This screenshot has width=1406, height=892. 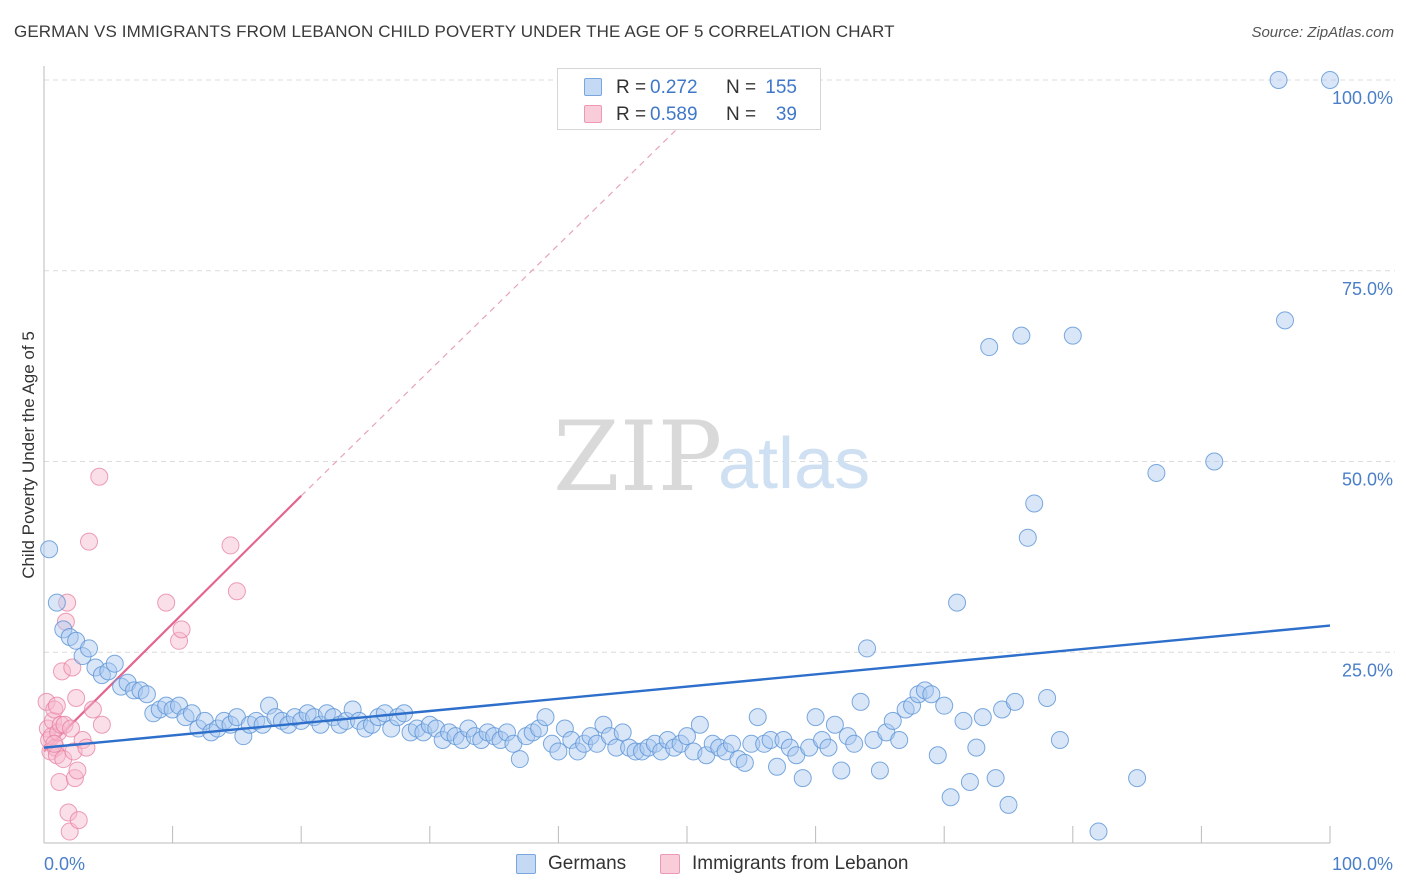 What do you see at coordinates (1322, 32) in the screenshot?
I see `source-label: Source: ZipAtlas.com` at bounding box center [1322, 32].